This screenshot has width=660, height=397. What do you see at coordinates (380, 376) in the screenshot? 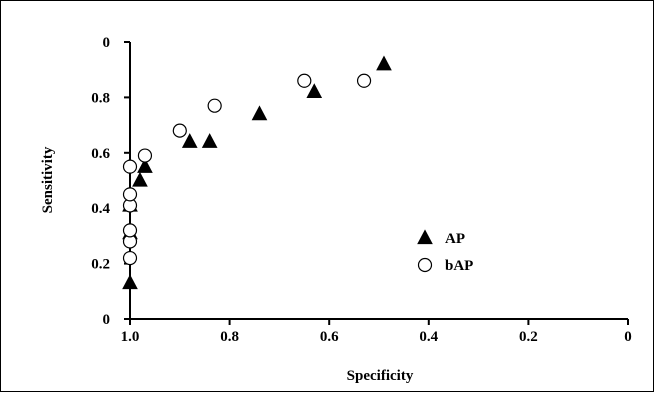
I see `x-axis-title: Specificity` at bounding box center [380, 376].